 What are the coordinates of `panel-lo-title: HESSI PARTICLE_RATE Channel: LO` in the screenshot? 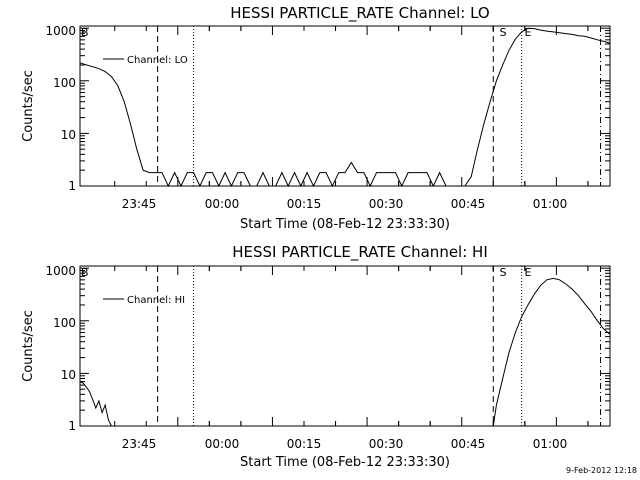 It's located at (359, 13).